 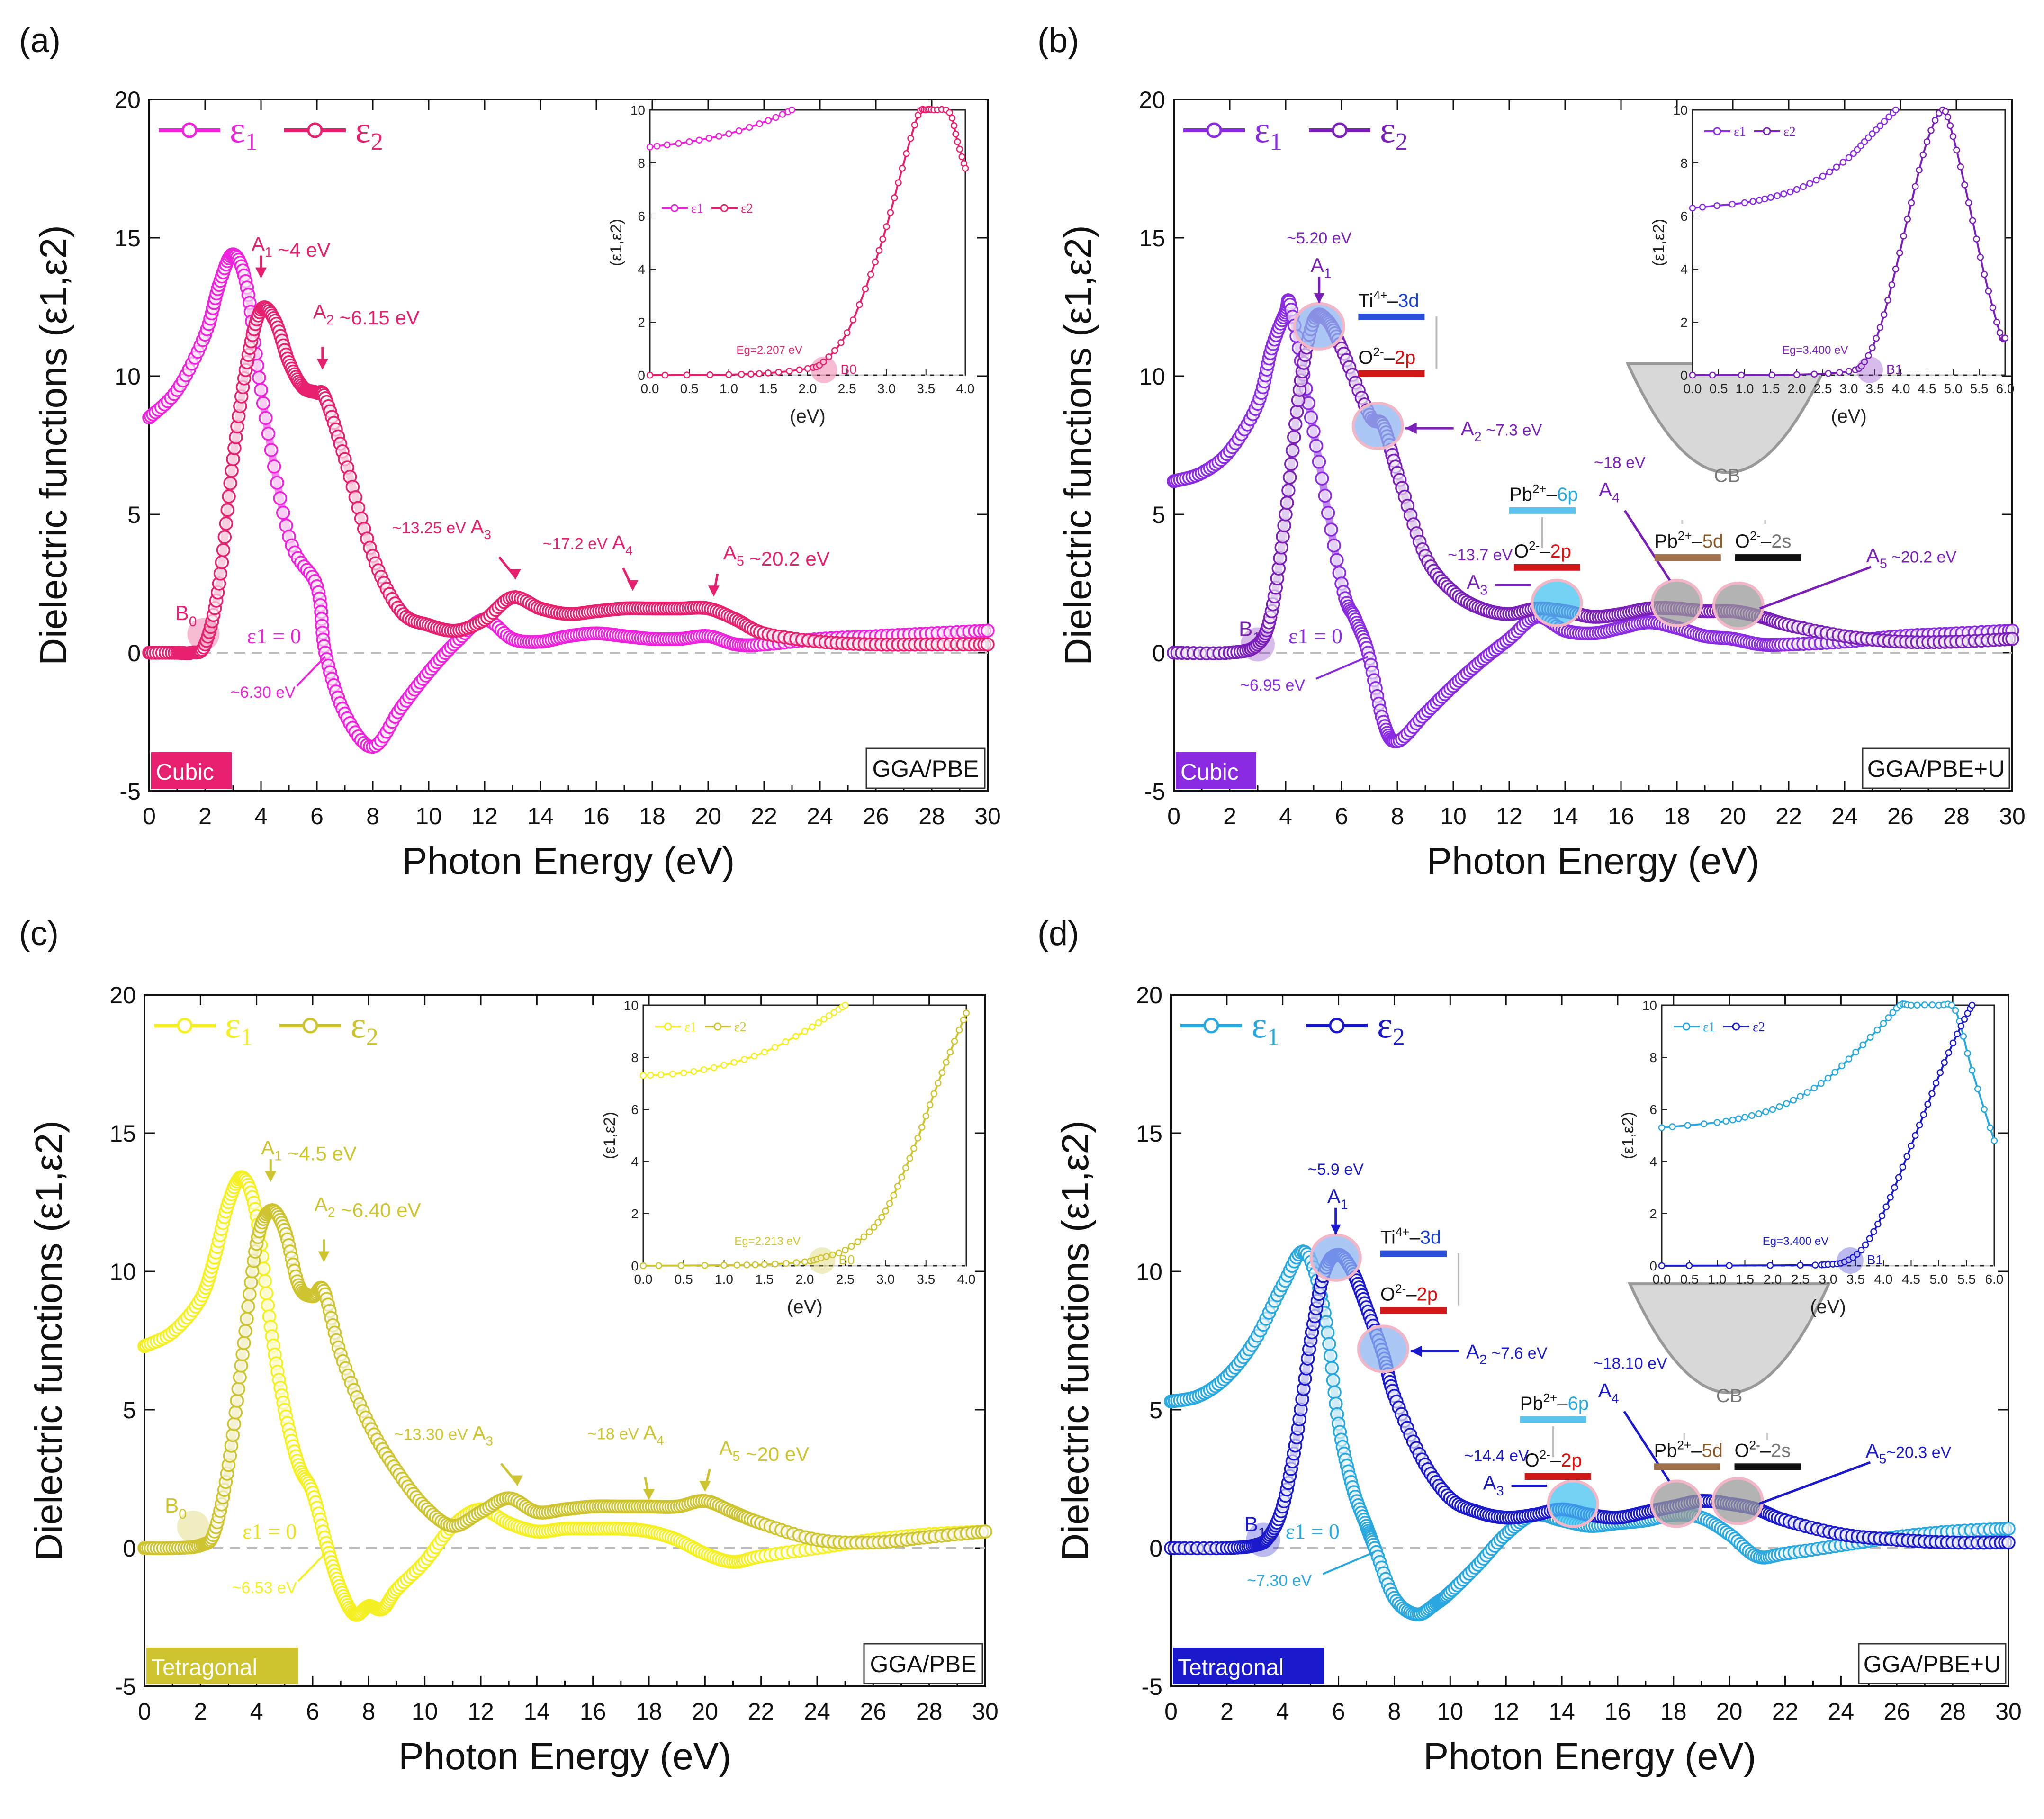 I want to click on inset-x-tick-label: 2.5, so click(x=845, y=1279).